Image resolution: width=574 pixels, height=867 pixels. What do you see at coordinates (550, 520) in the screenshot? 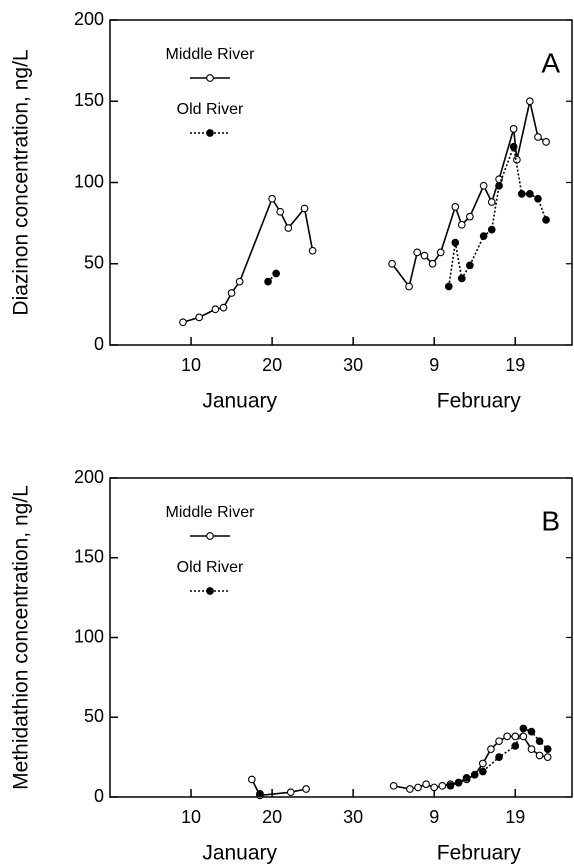
I see `panel-label: B` at bounding box center [550, 520].